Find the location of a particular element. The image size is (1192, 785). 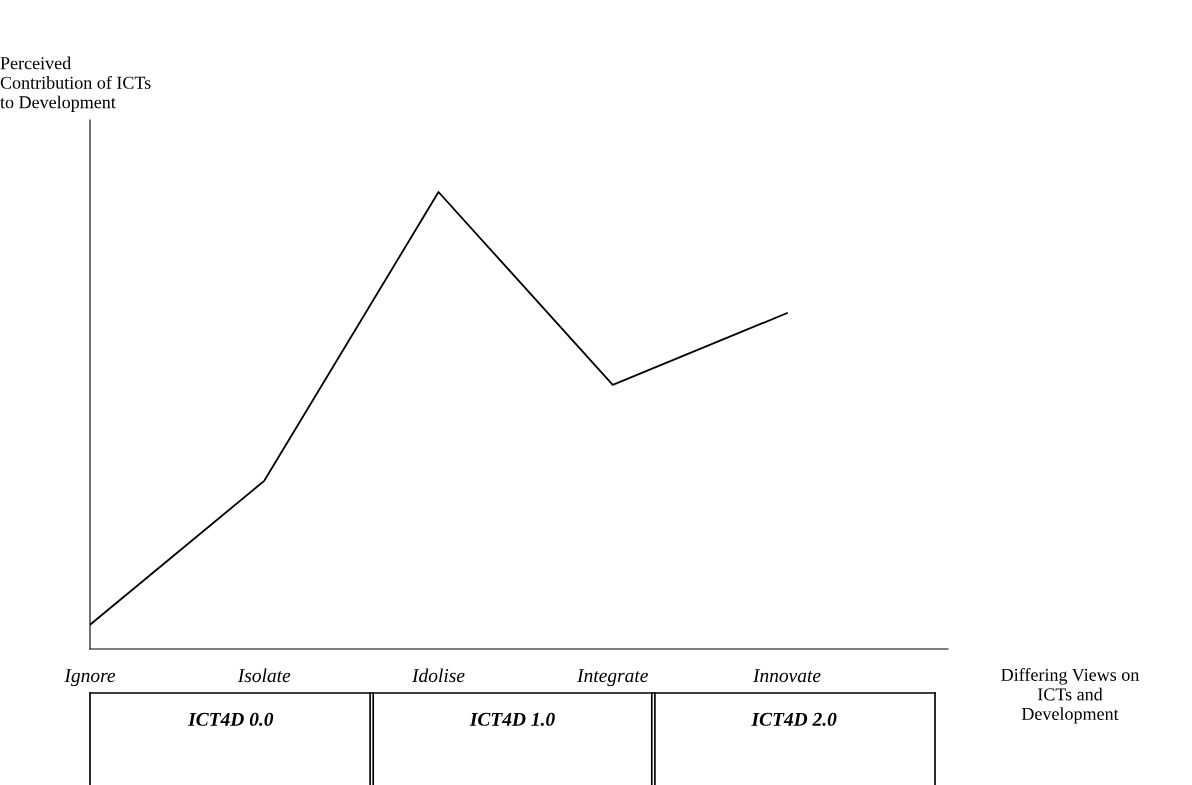

text: ICT4D 0.0 is located at coordinates (230, 719).